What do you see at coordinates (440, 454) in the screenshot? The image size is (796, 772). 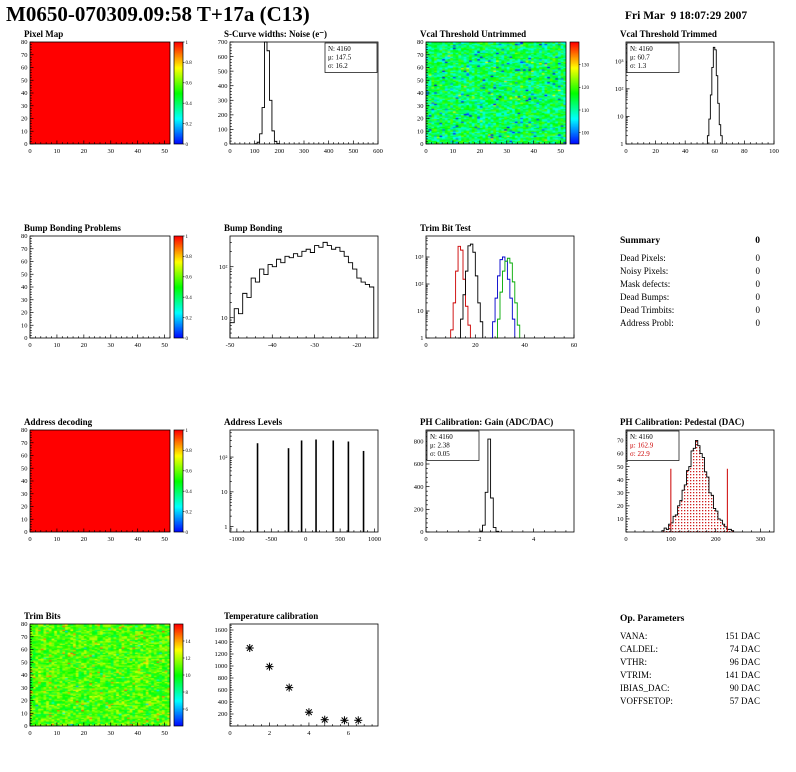 I see `svg-text: σ: 0.05` at bounding box center [440, 454].